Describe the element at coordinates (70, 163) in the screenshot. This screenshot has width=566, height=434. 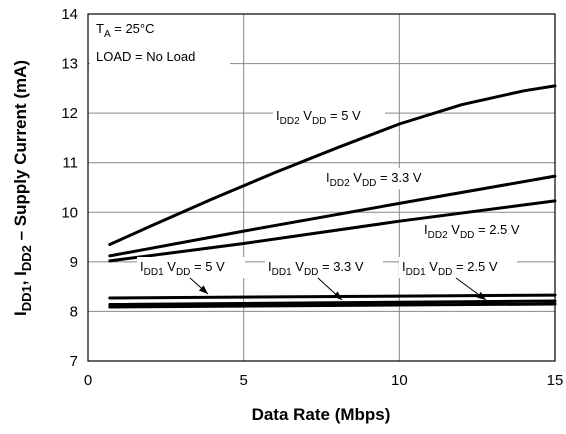
I see `y-tick-label: 11` at that location.